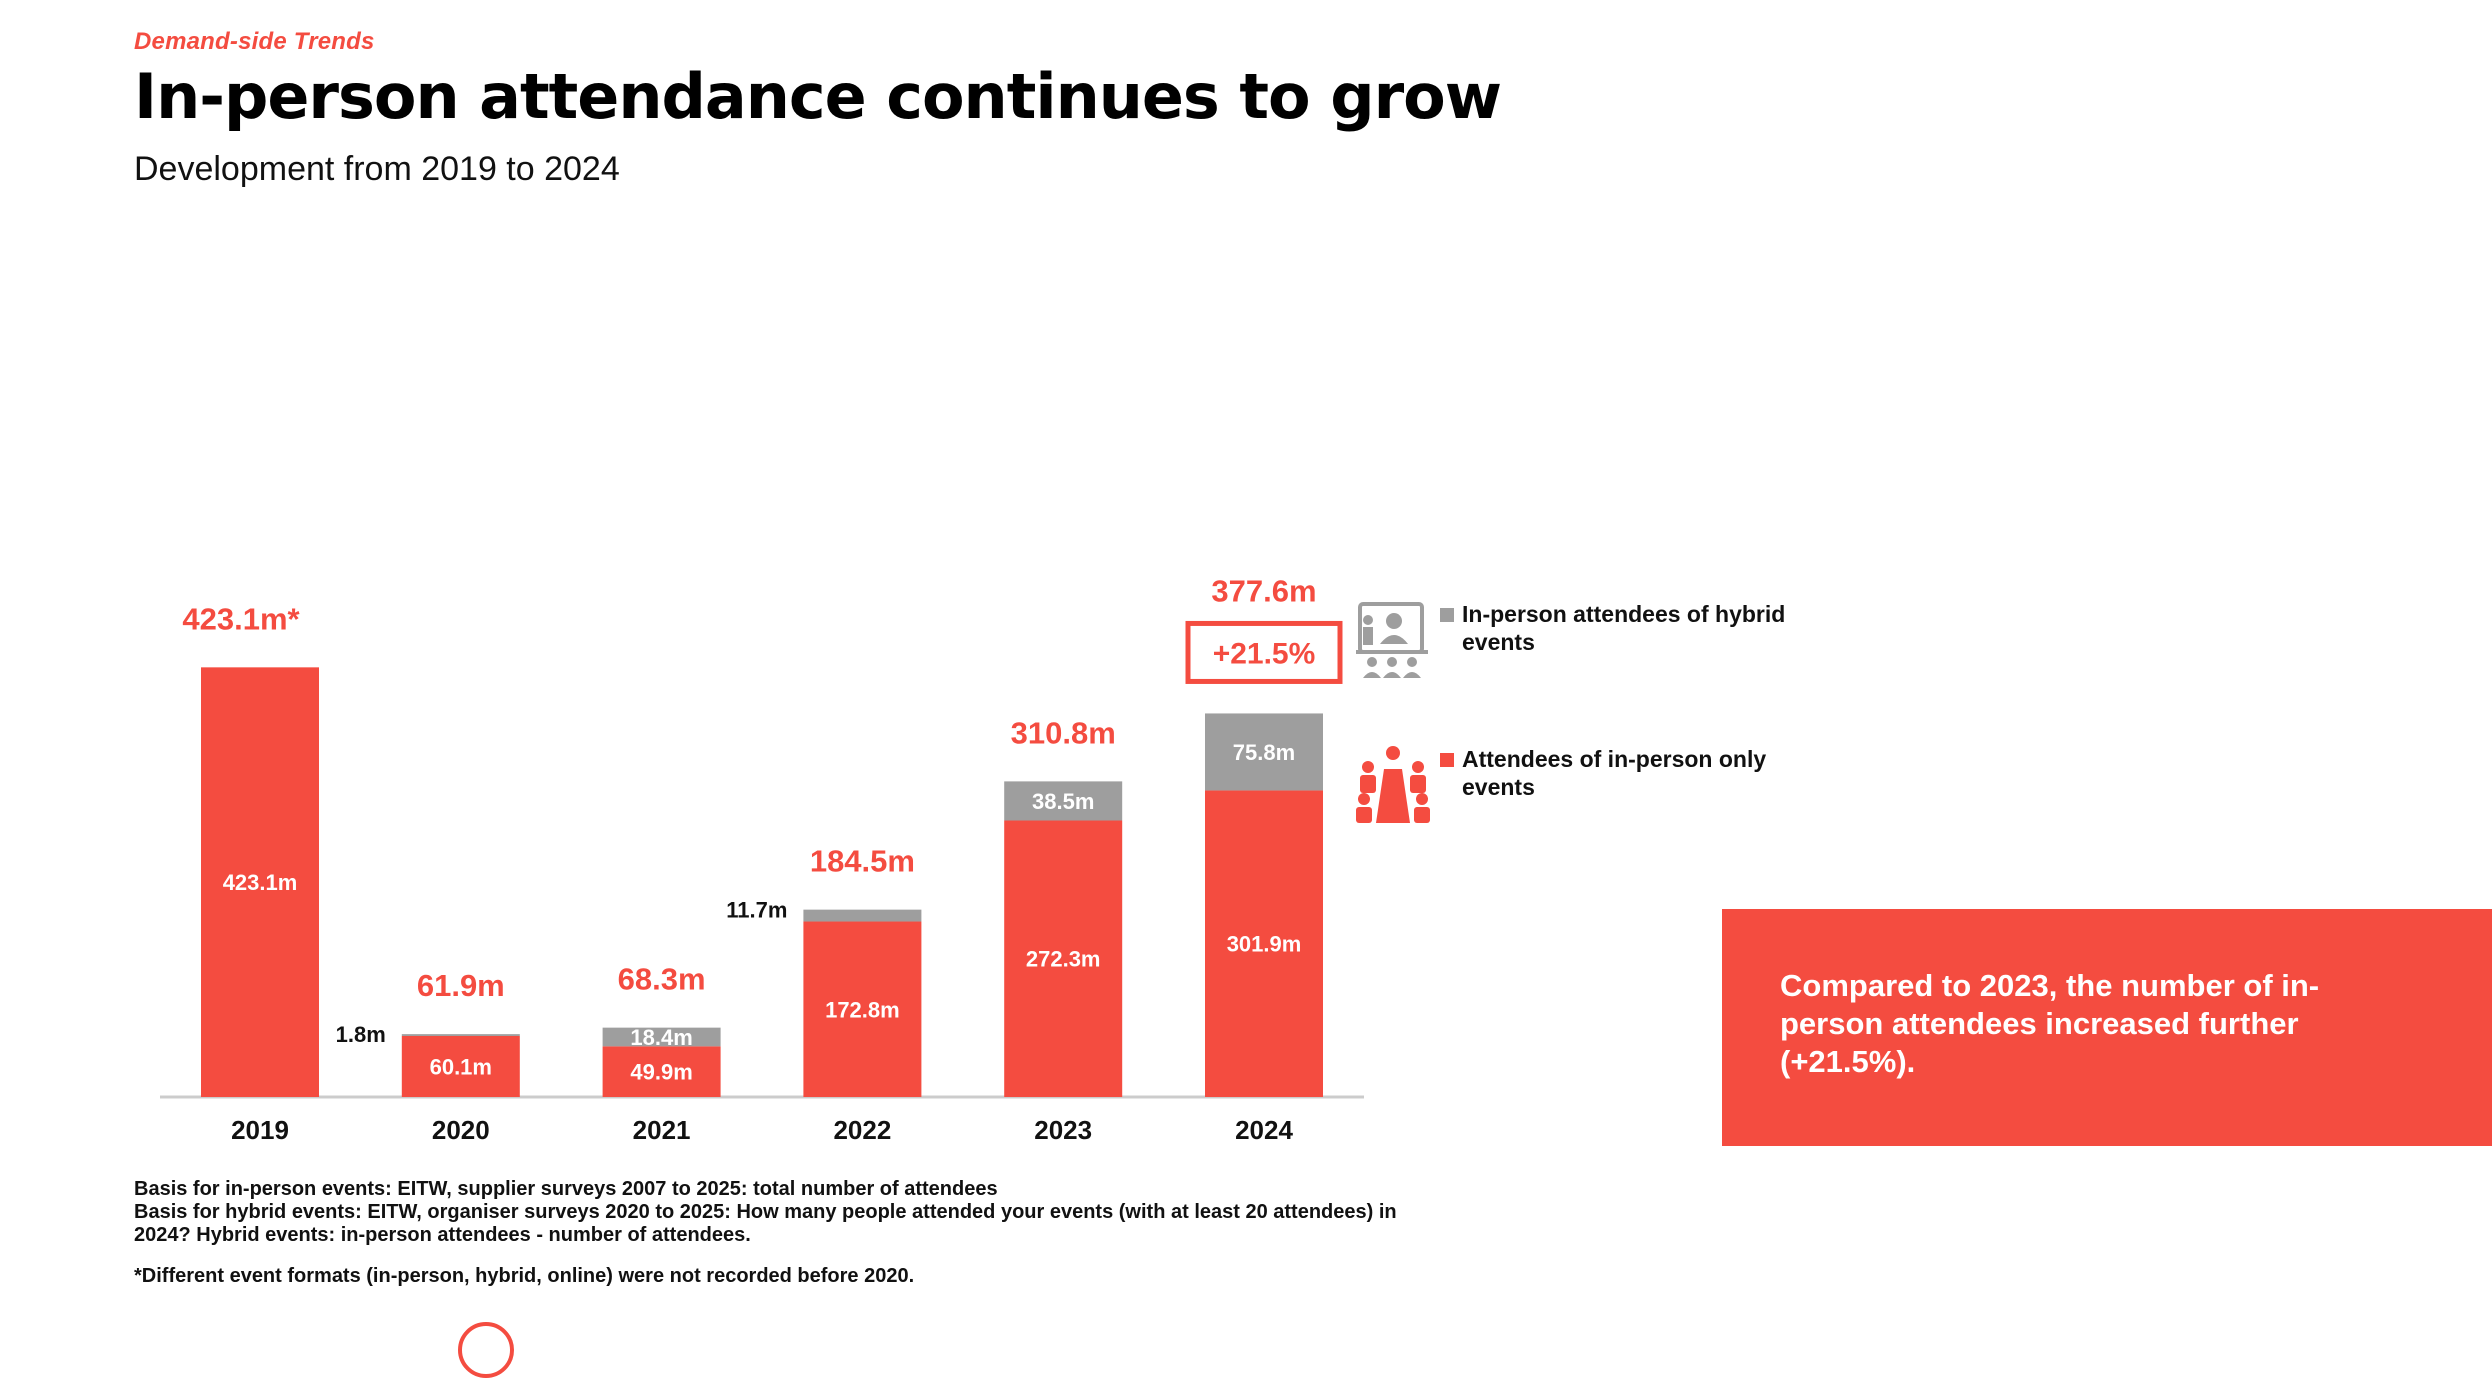  Describe the element at coordinates (662, 1130) in the screenshot. I see `x-tick-label-2021: 2021` at that location.